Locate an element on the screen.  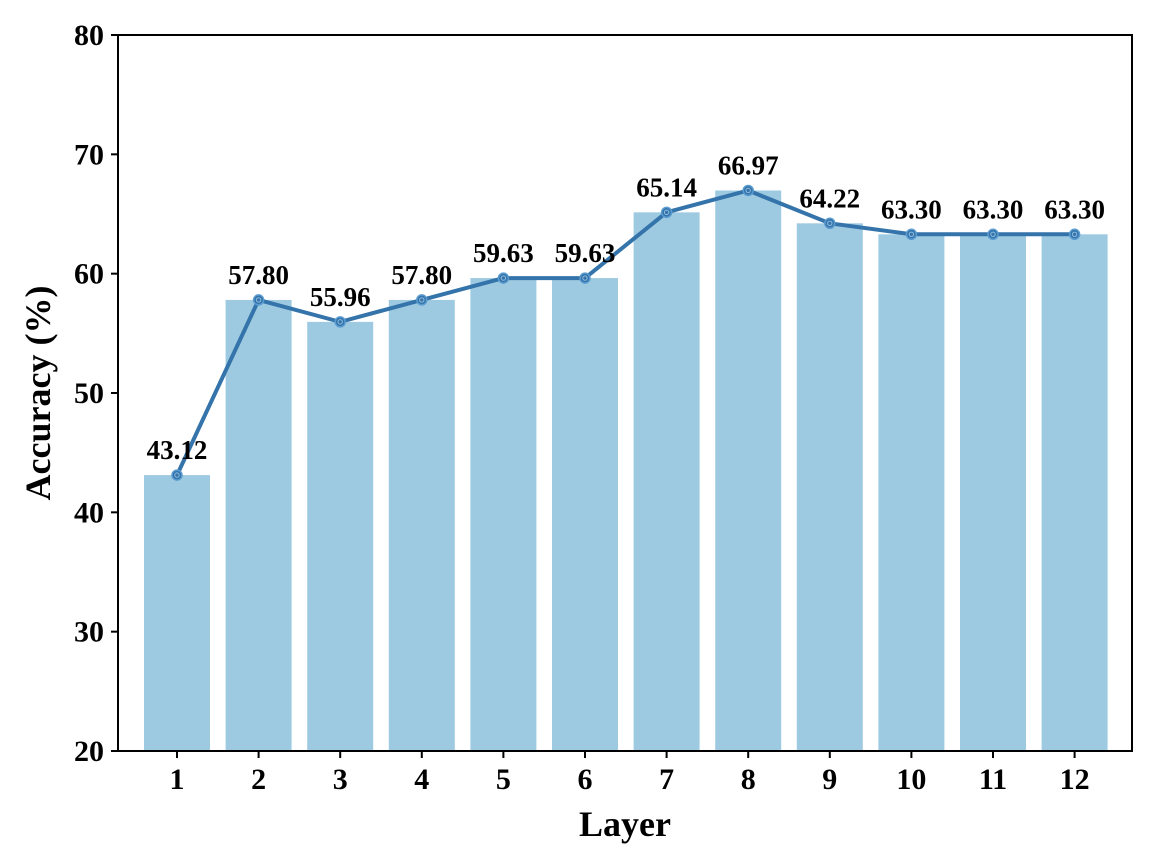
data-label: 64.22 is located at coordinates (829, 198).